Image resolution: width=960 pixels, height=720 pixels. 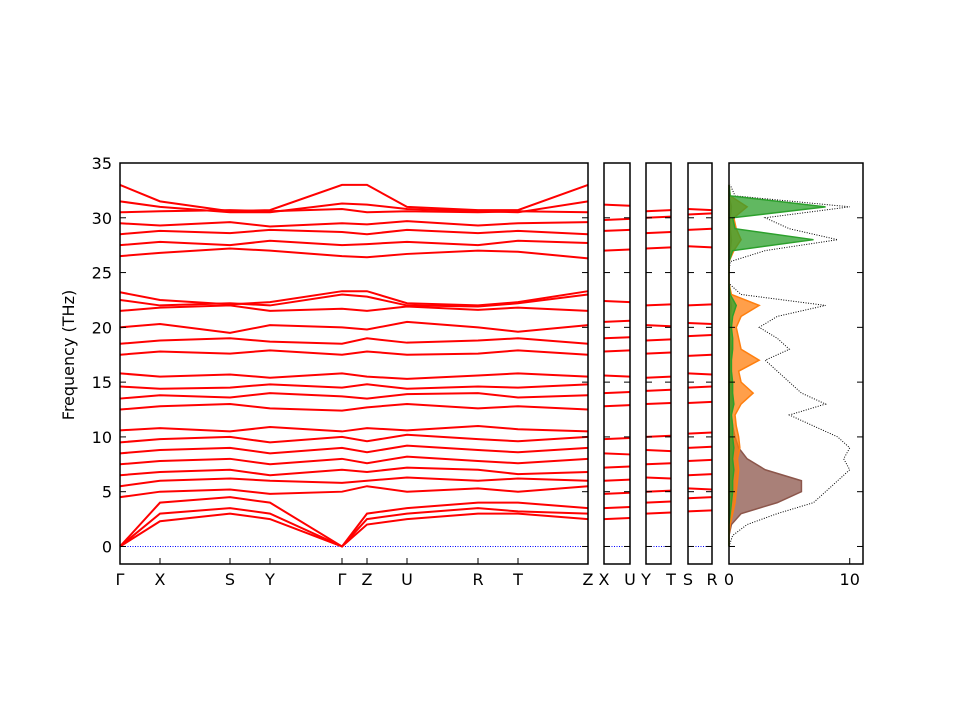 What do you see at coordinates (102, 327) in the screenshot?
I see `y-tick-label: 20` at bounding box center [102, 327].